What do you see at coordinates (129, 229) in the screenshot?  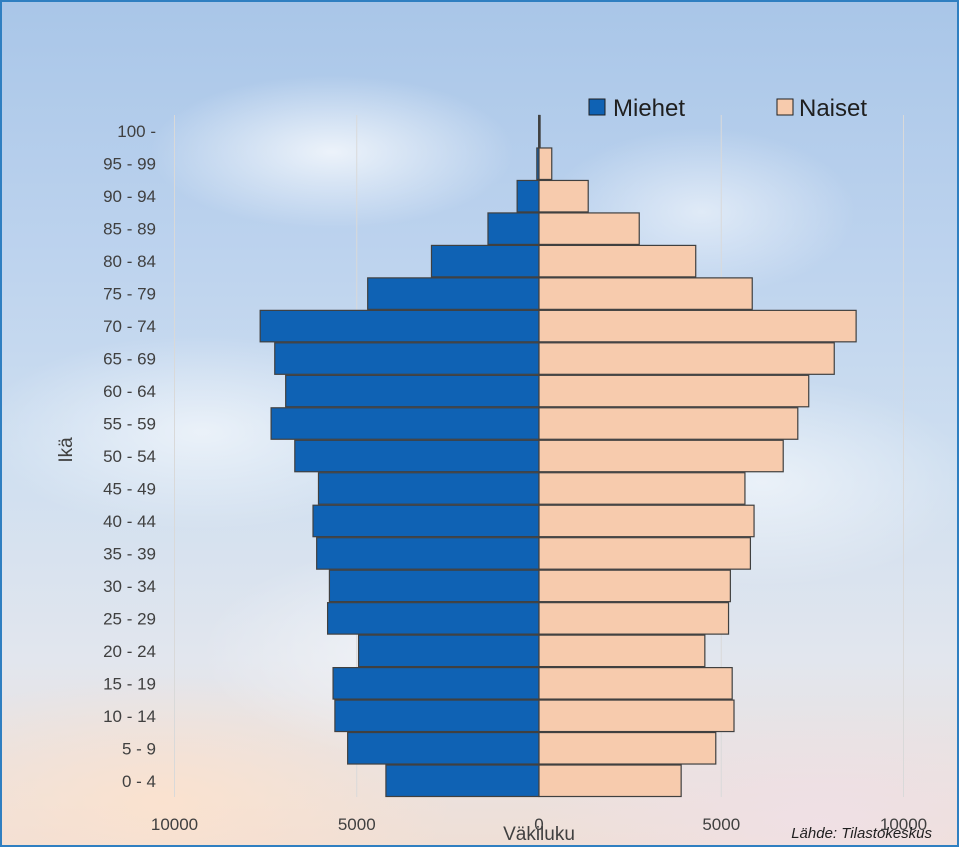 I see `y-tick-label: 85 - 89` at bounding box center [129, 229].